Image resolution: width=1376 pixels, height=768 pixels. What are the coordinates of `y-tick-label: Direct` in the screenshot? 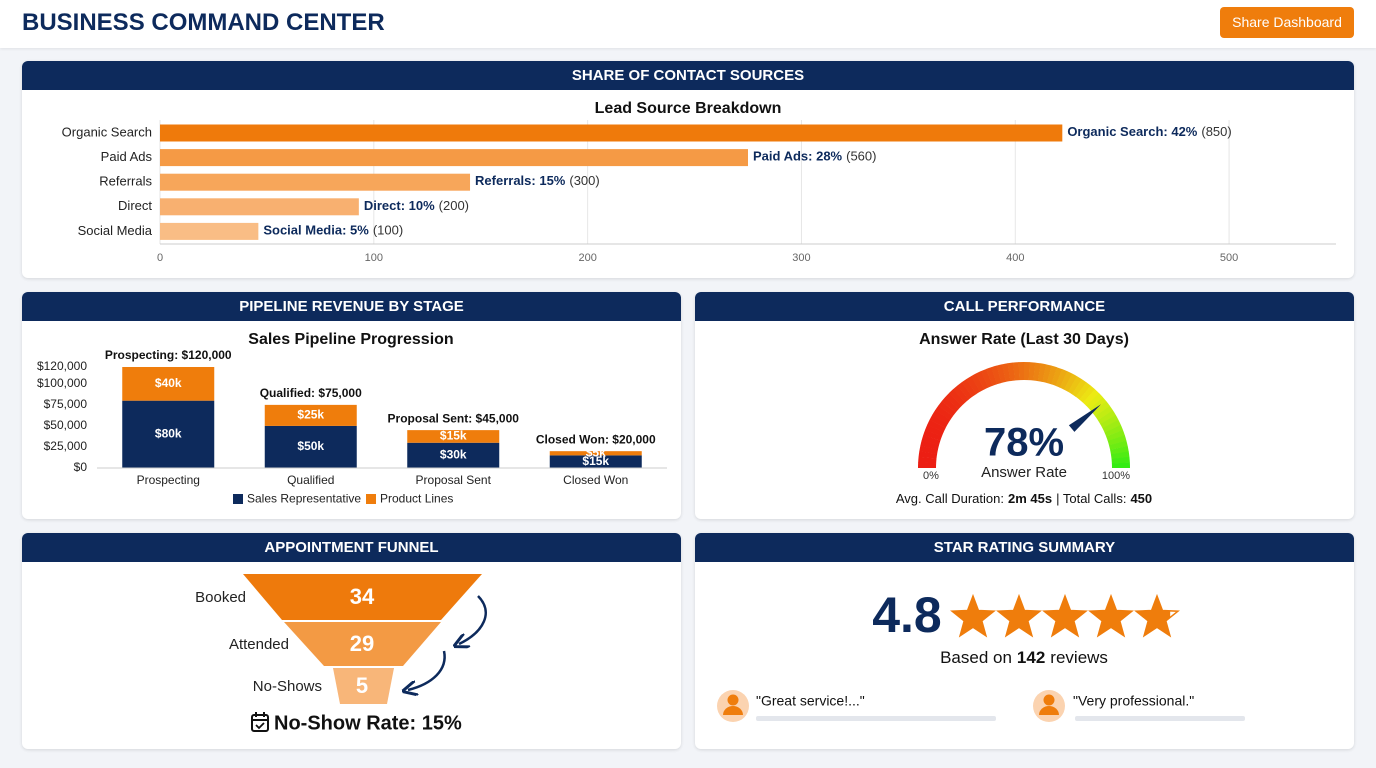 It's located at (135, 205).